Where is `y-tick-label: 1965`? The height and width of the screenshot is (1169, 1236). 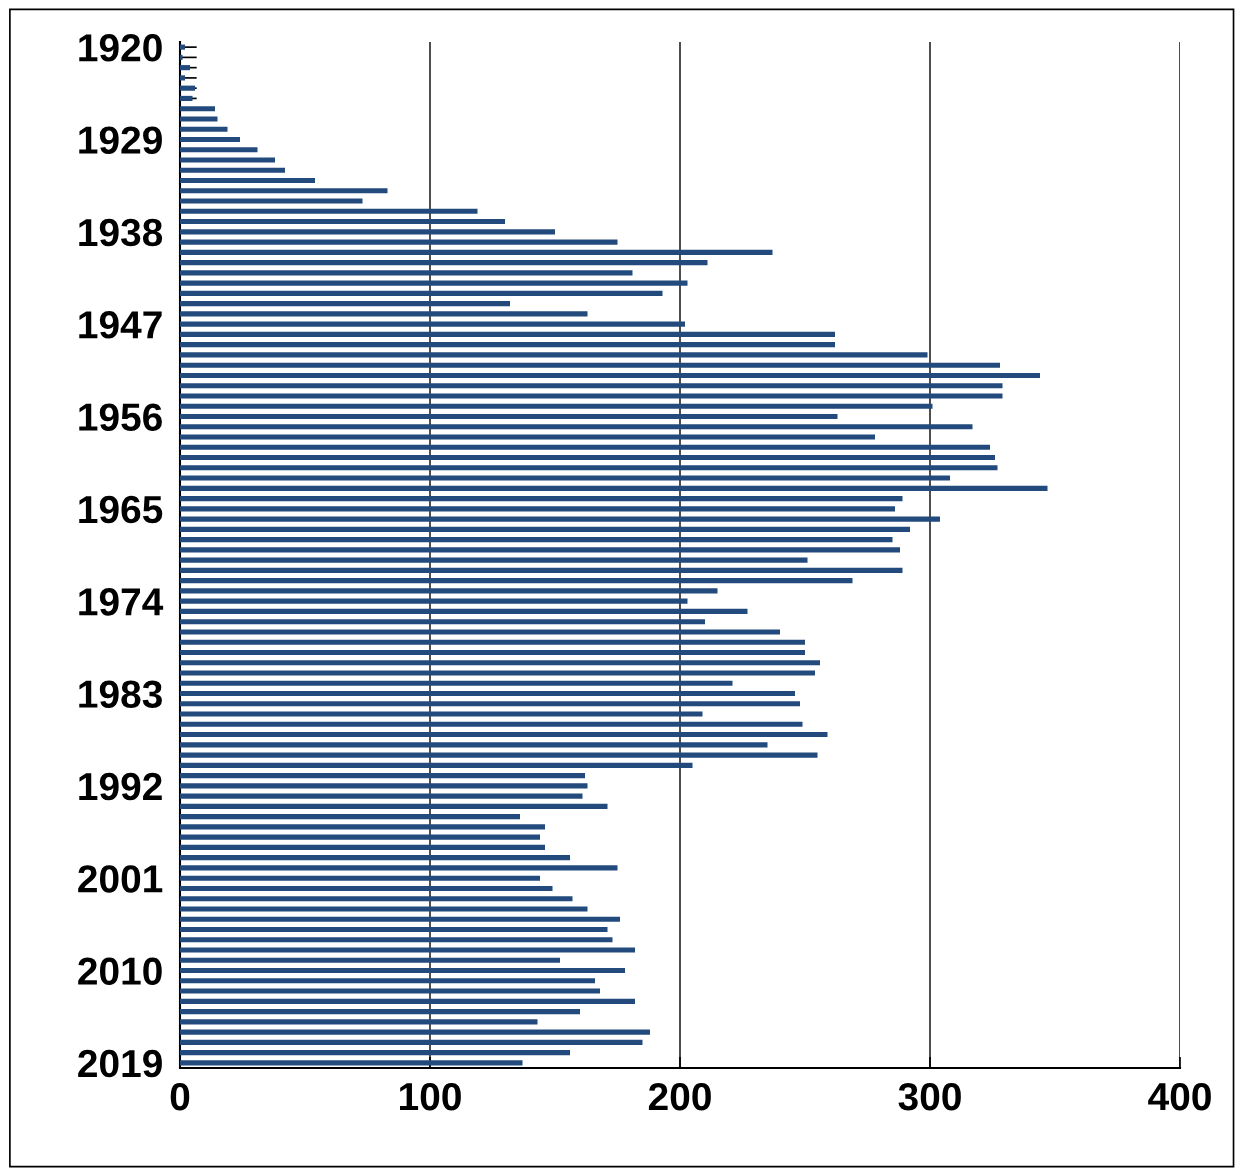 y-tick-label: 1965 is located at coordinates (121, 509).